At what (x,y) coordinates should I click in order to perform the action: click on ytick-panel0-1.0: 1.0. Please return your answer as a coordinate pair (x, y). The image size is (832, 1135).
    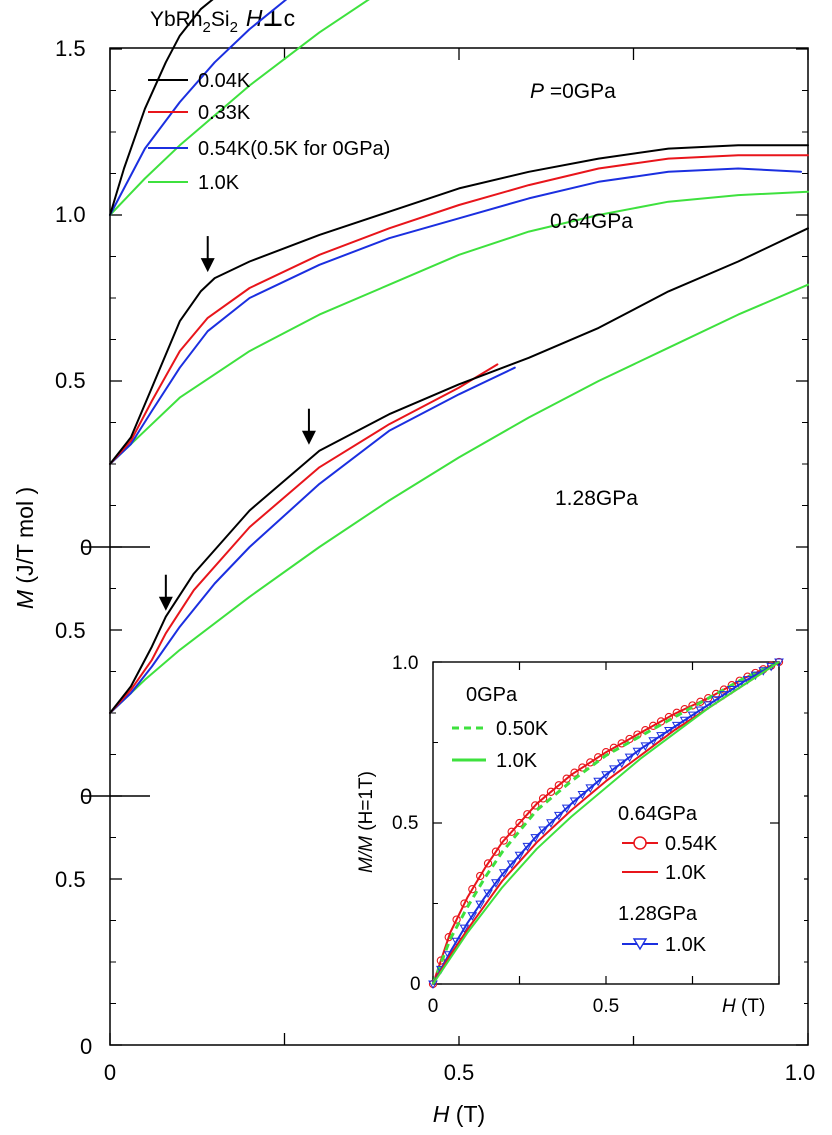
    Looking at the image, I should click on (70, 214).